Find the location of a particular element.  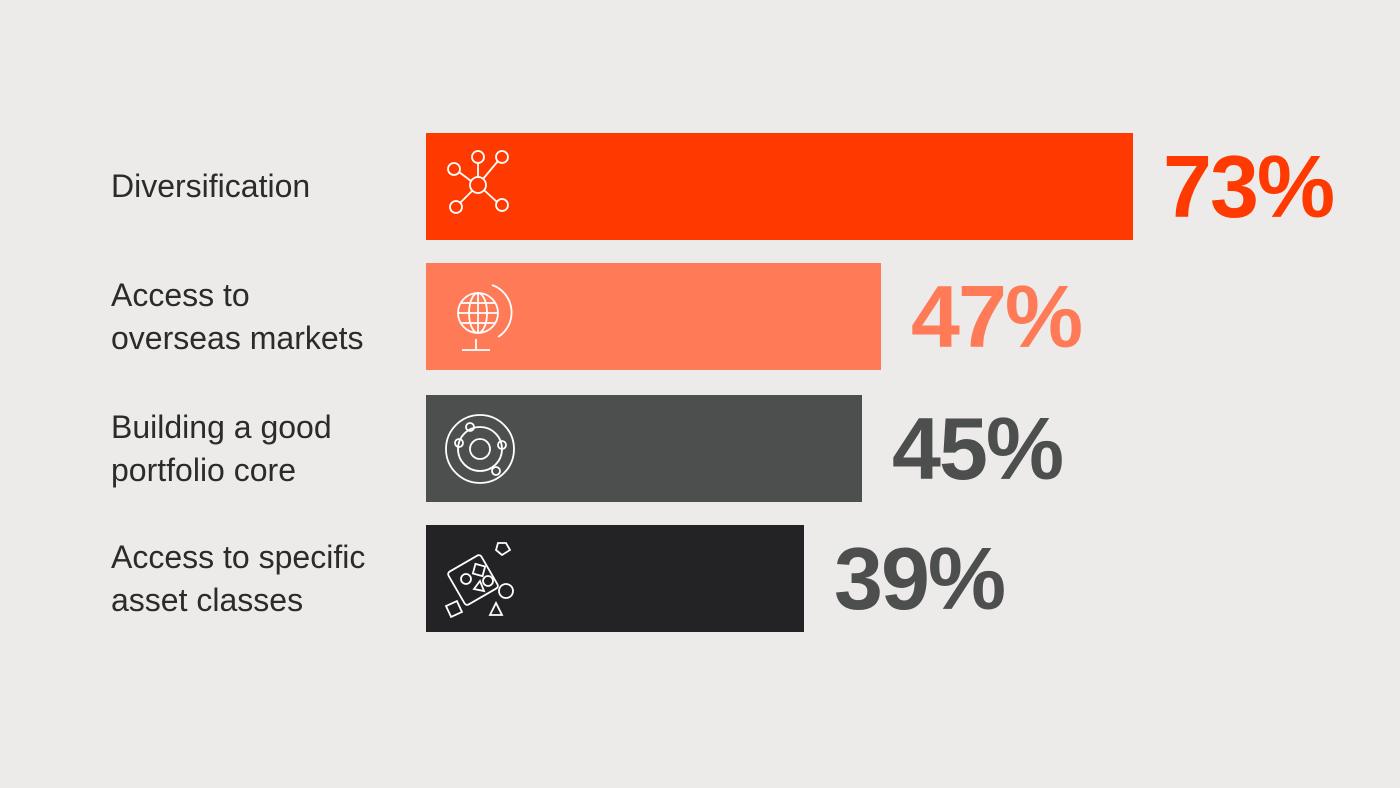

category-label: Diversification is located at coordinates (266, 186).